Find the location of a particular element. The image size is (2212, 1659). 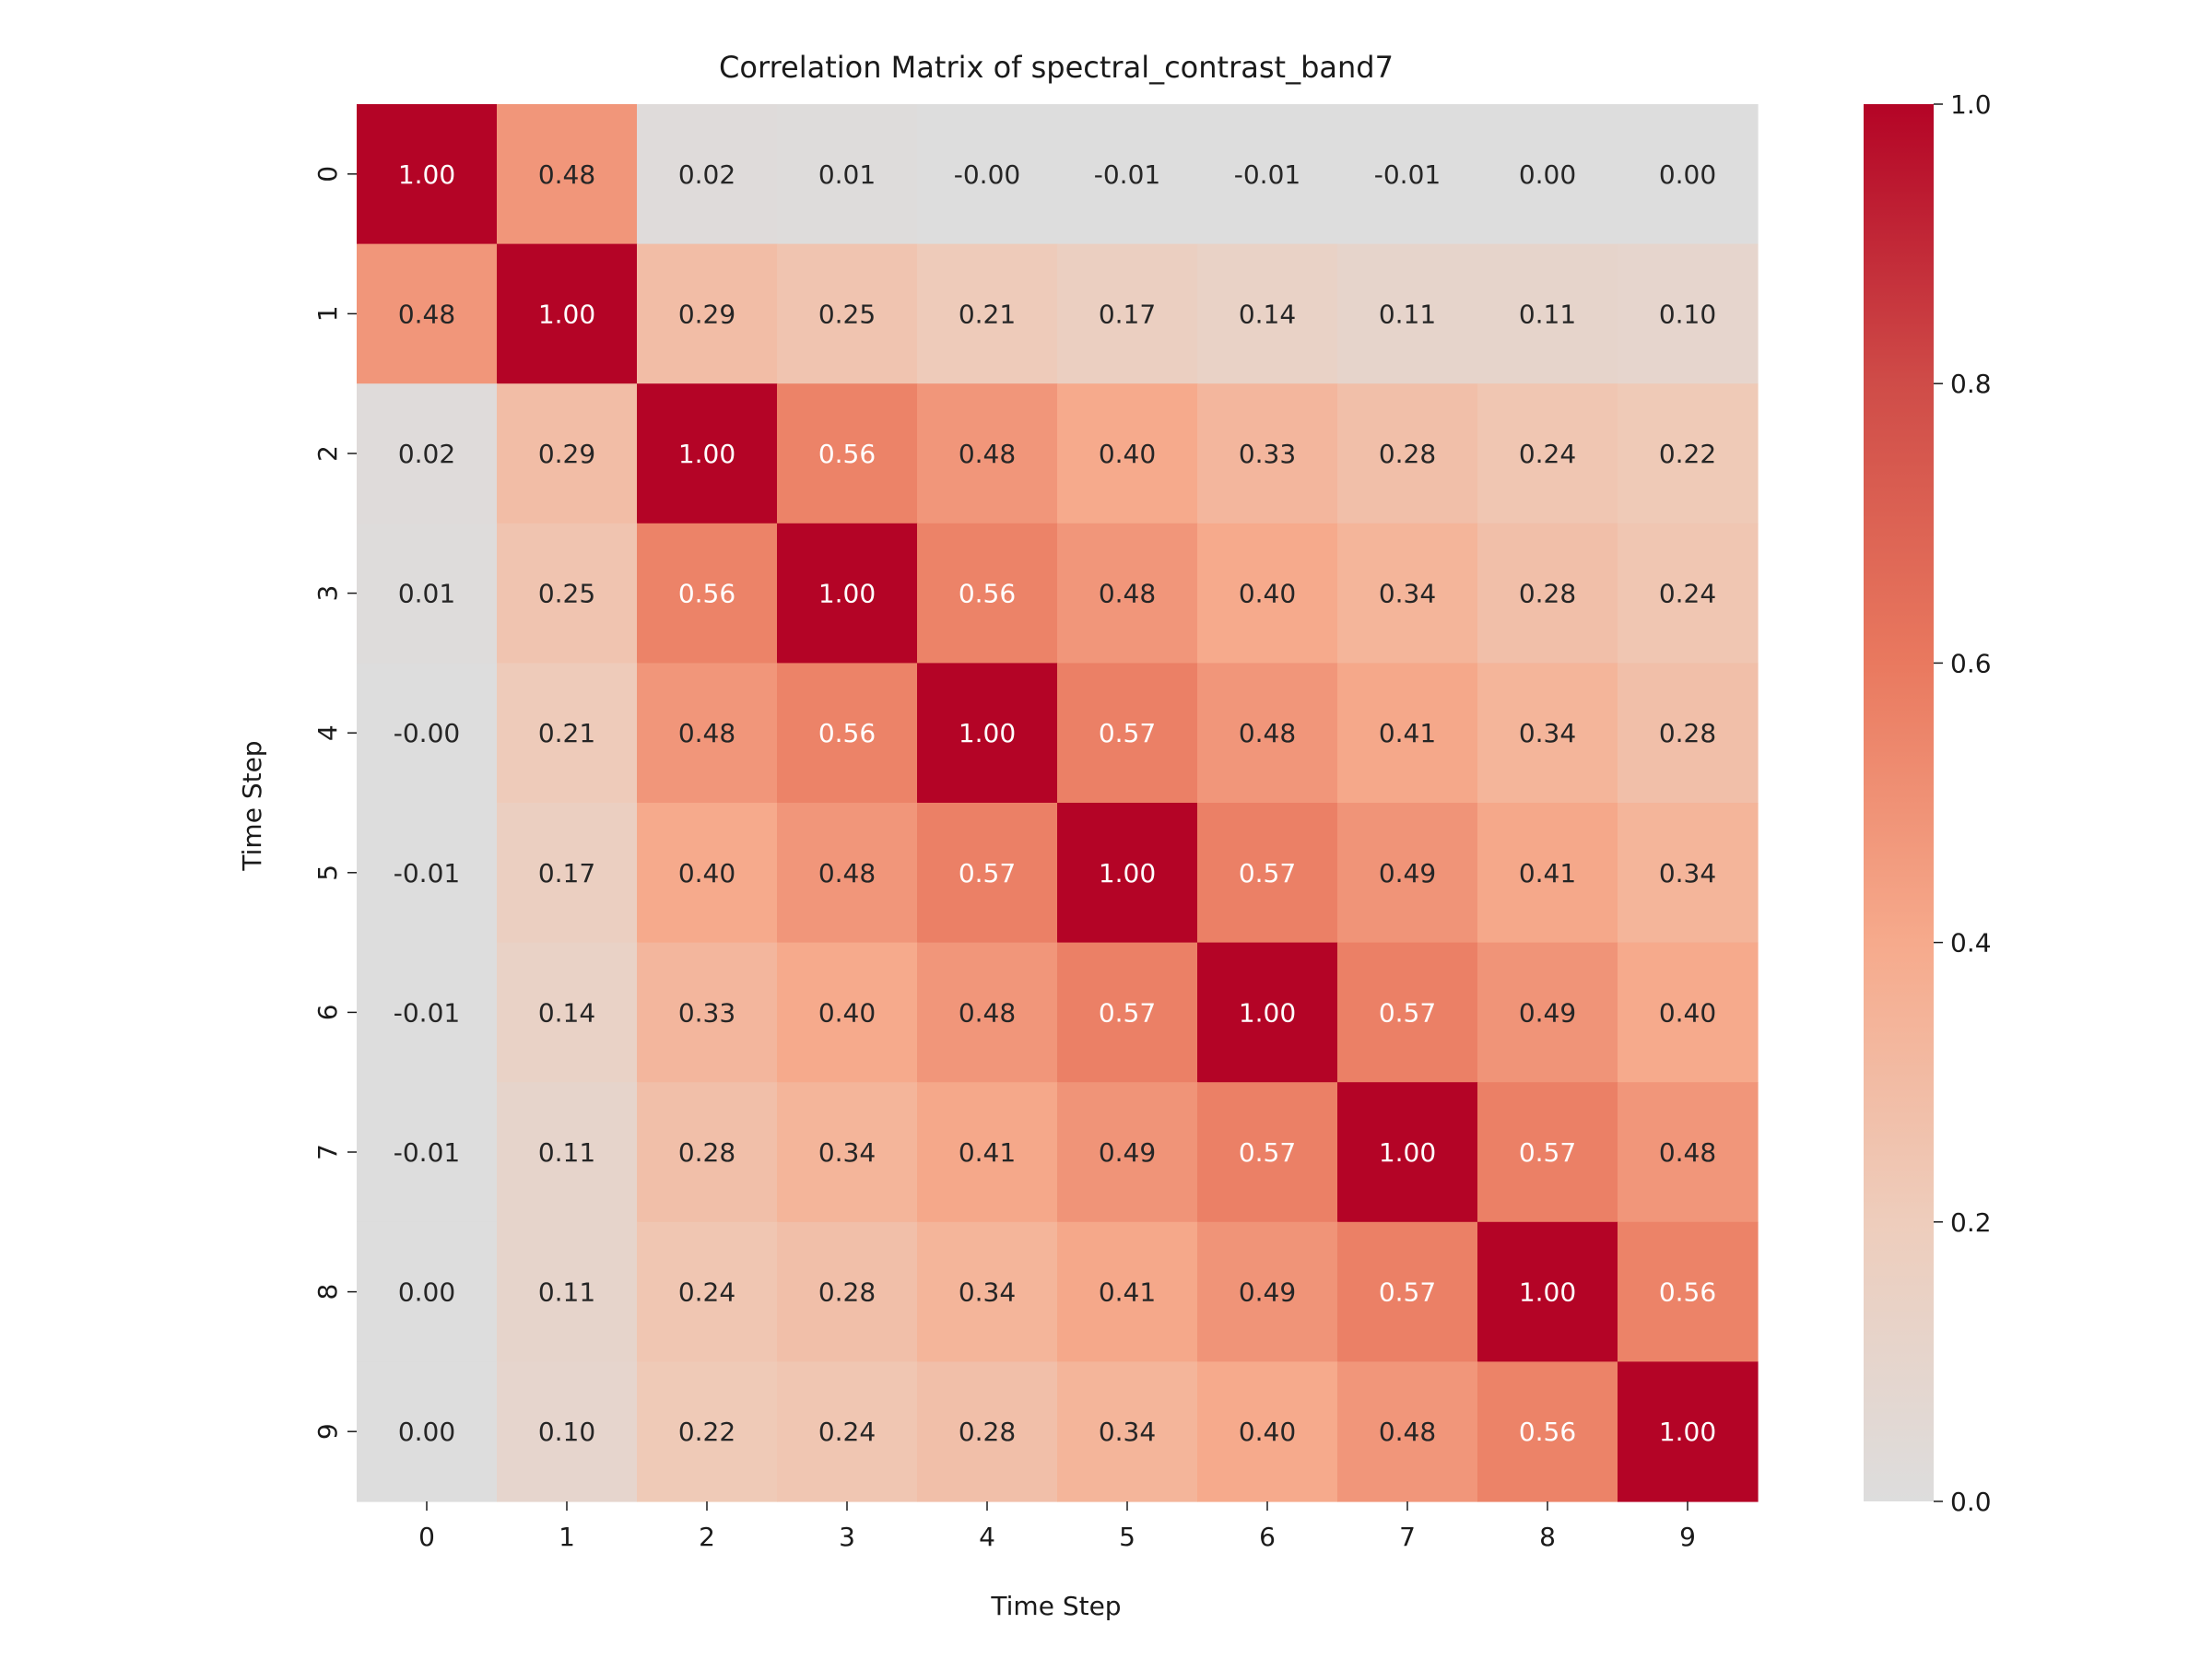

y-tick-label: 9 is located at coordinates (327, 1431).